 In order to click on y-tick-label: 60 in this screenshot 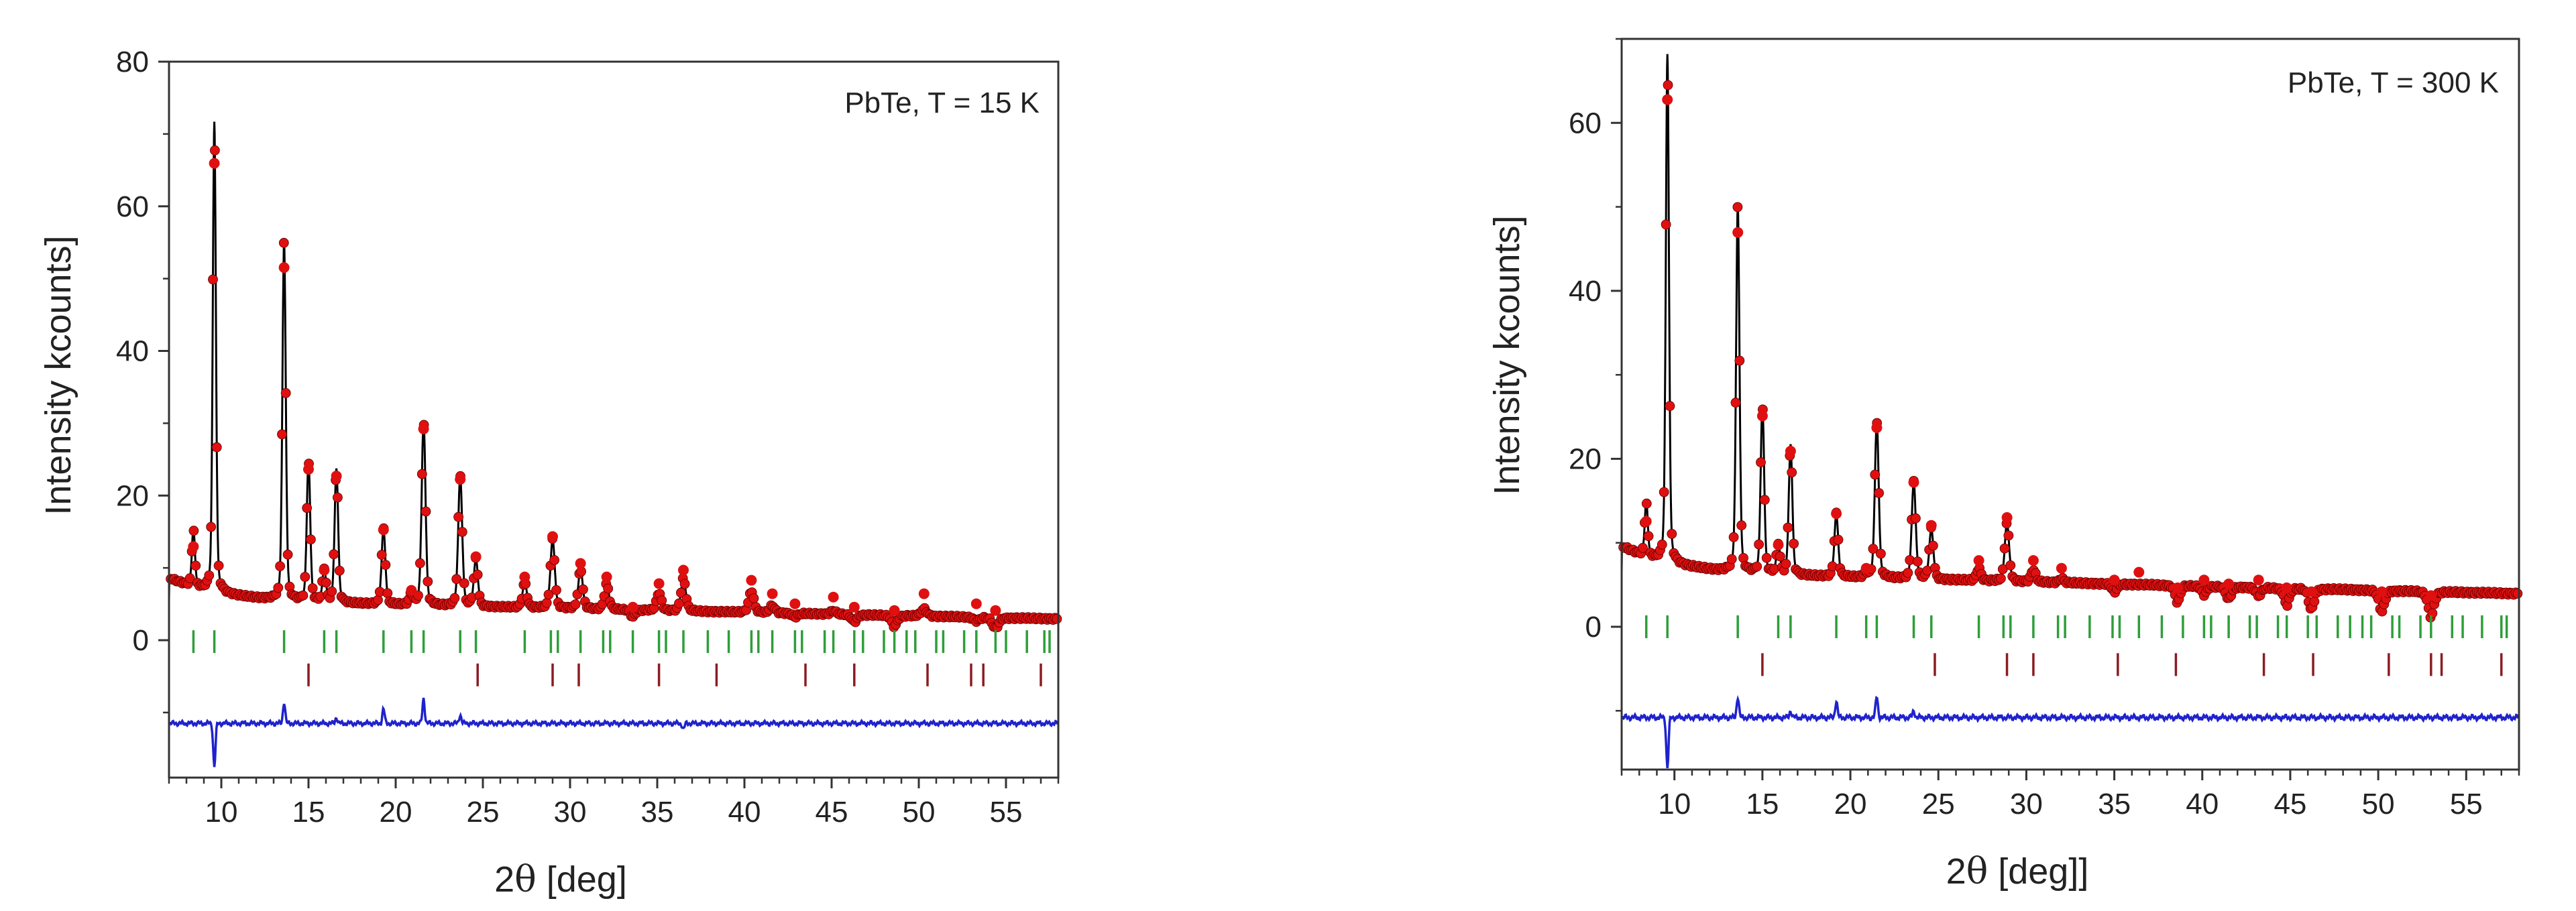, I will do `click(132, 206)`.